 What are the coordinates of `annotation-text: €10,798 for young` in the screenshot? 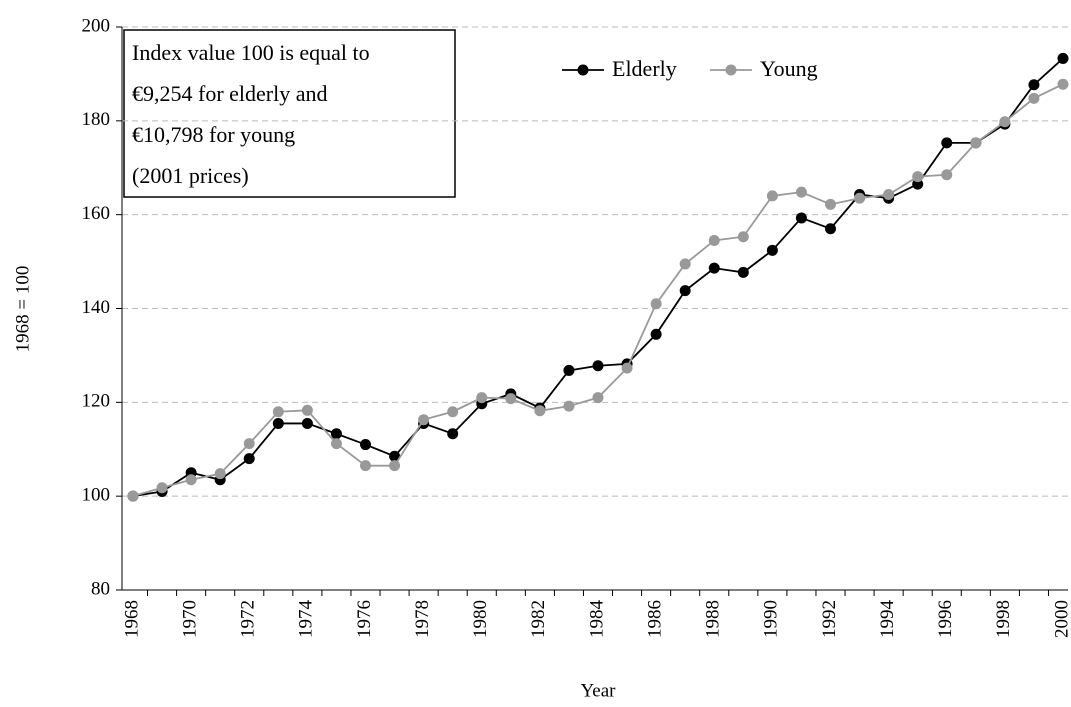 It's located at (213, 134).